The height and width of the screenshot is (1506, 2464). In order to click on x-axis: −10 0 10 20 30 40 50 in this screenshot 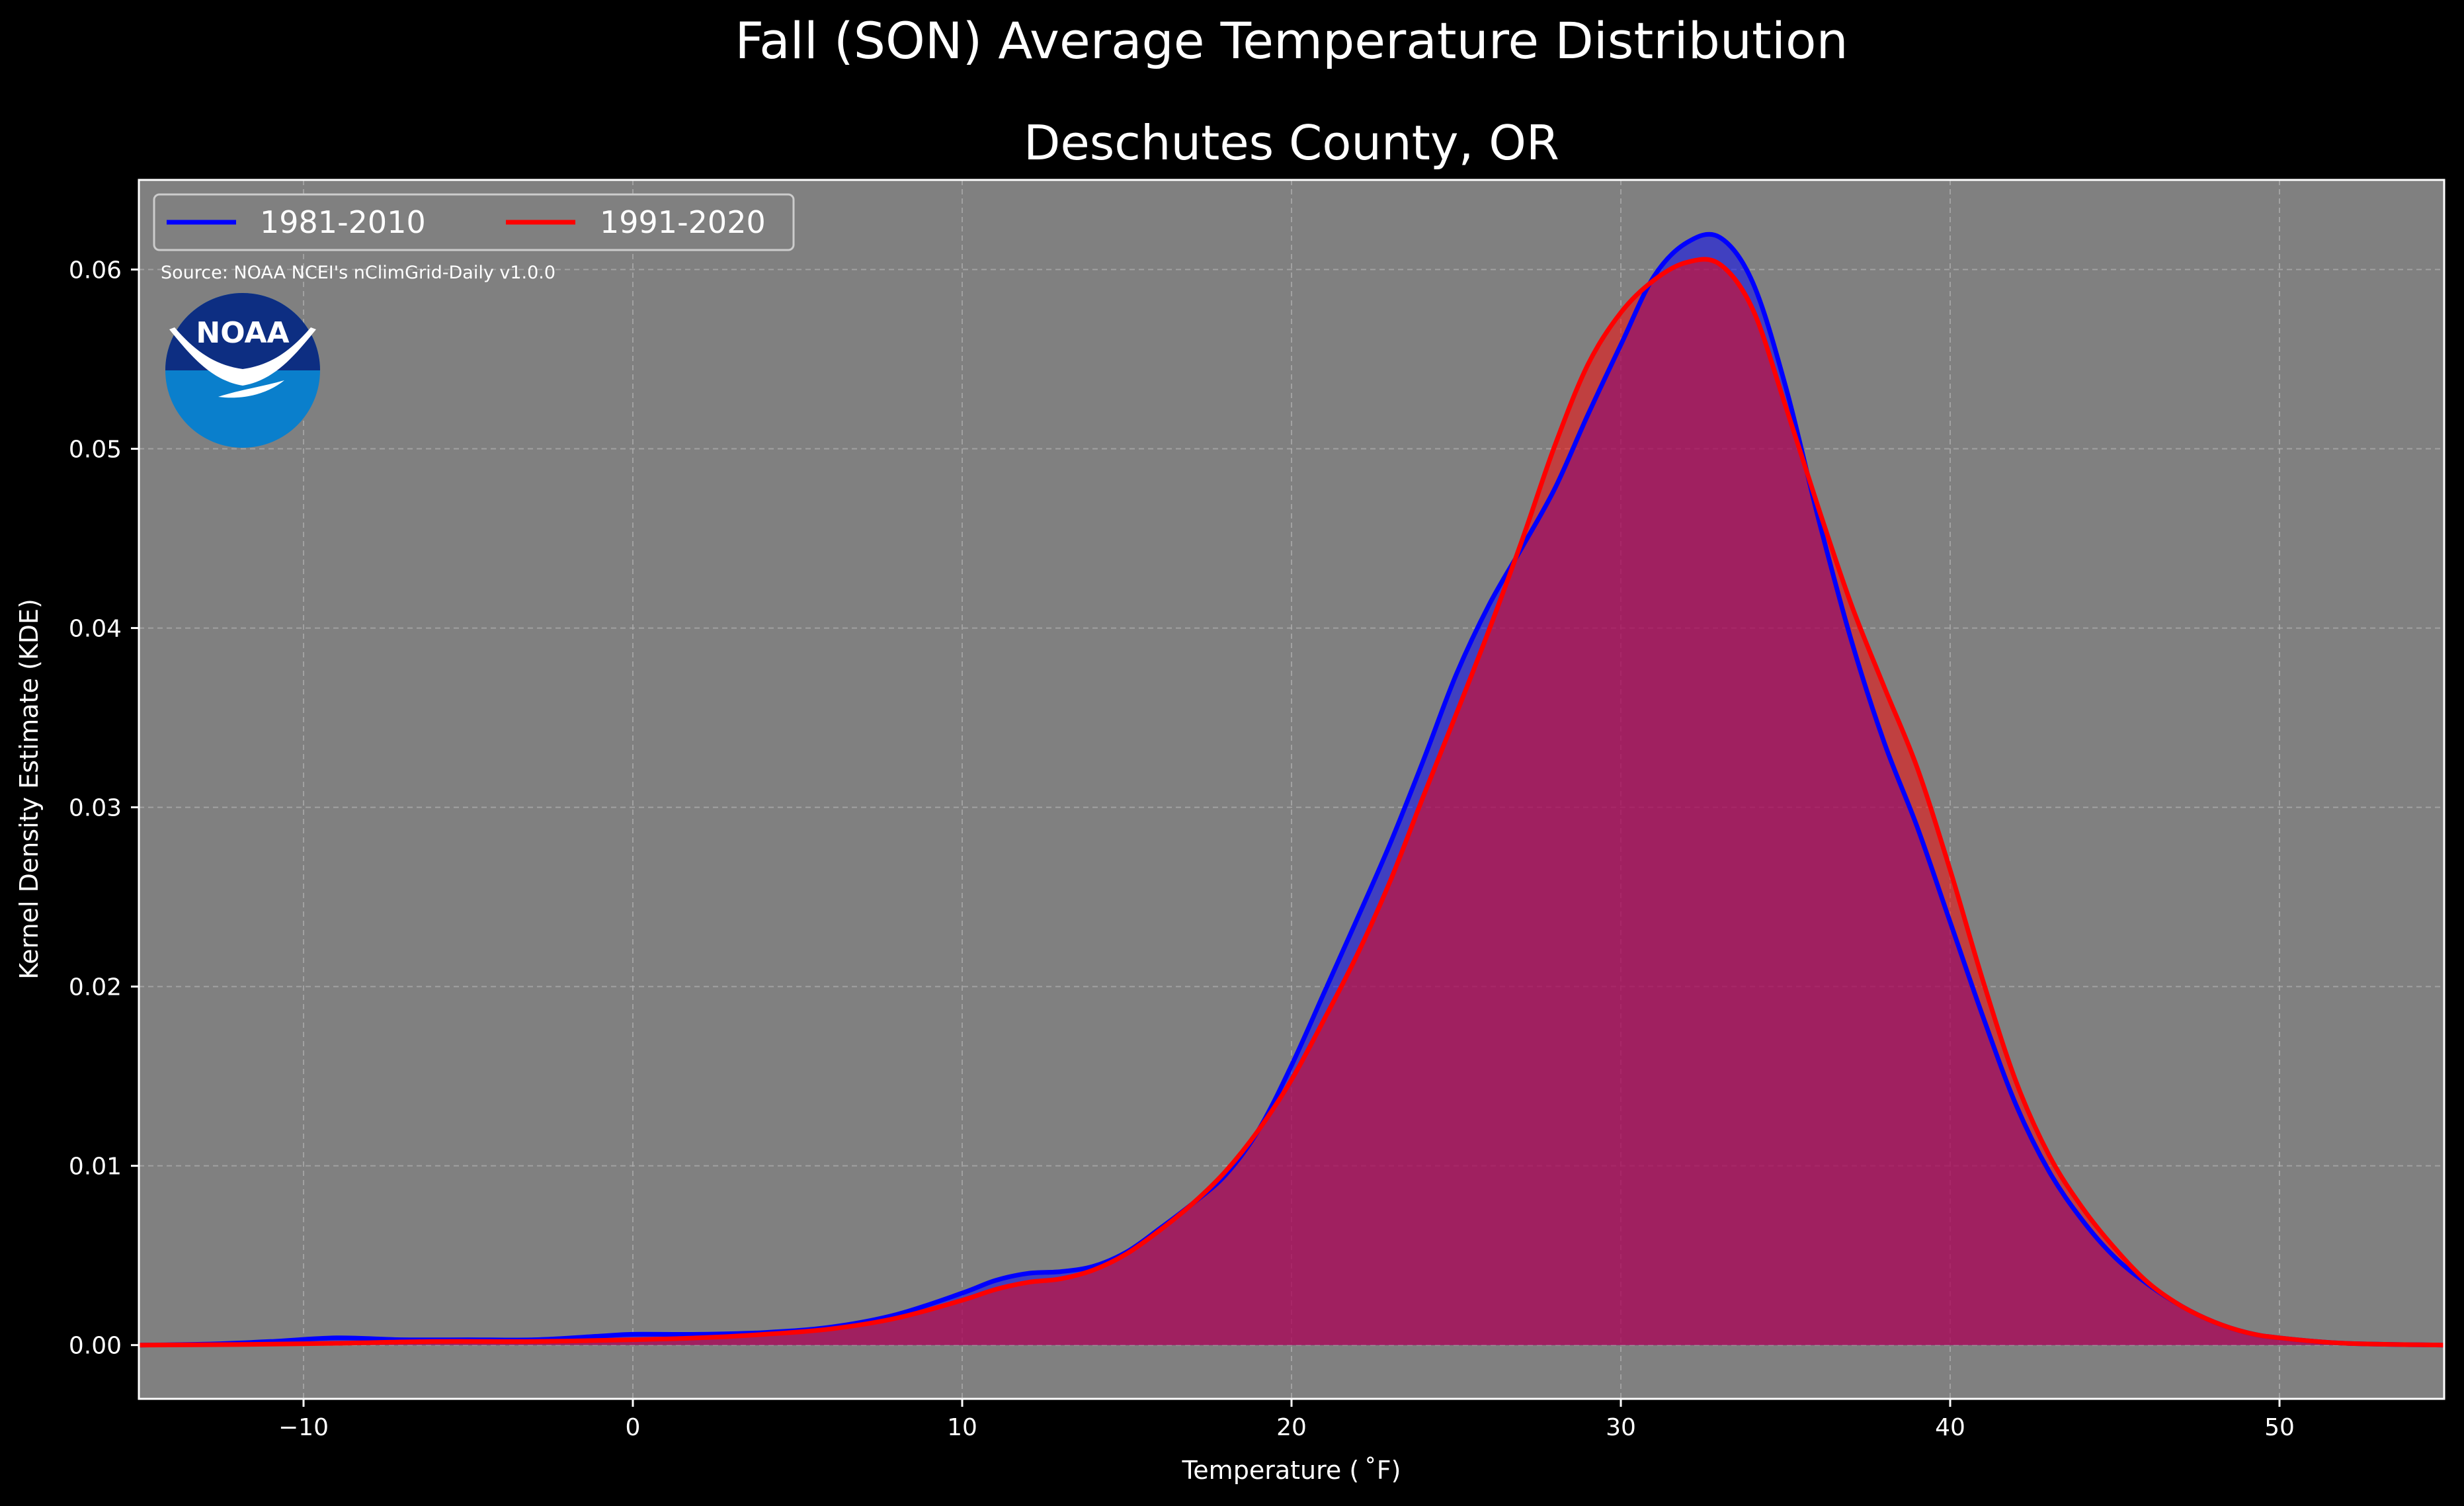, I will do `click(1286, 1420)`.